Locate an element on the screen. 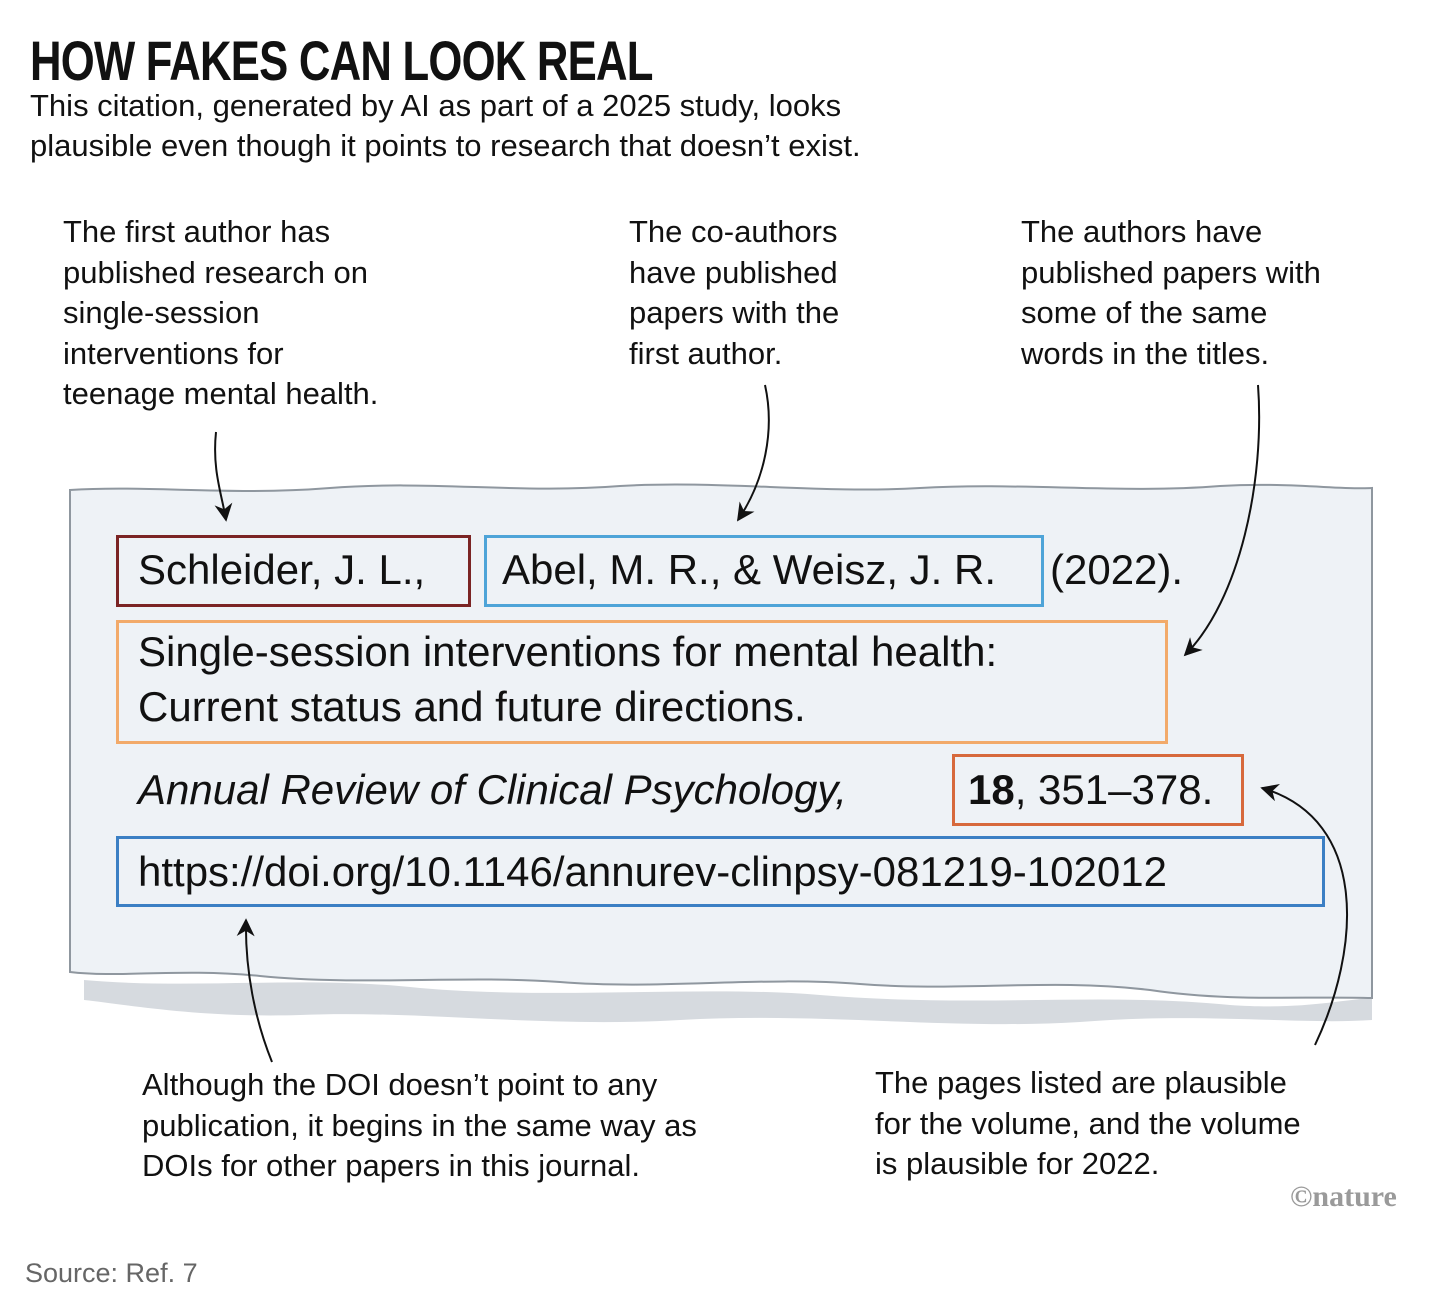 Image resolution: width=1456 pixels, height=1295 pixels. annotation-line: The authors have is located at coordinates (1142, 231).